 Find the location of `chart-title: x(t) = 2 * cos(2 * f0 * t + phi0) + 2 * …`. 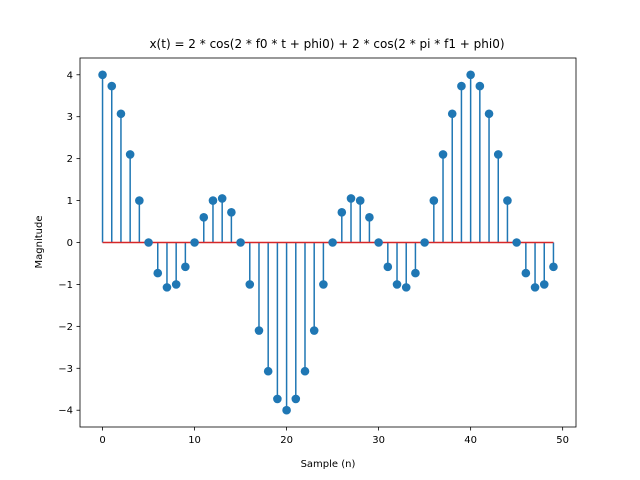

chart-title: x(t) = 2 * cos(2 * f0 * t + phi0) + 2 * … is located at coordinates (326, 44).